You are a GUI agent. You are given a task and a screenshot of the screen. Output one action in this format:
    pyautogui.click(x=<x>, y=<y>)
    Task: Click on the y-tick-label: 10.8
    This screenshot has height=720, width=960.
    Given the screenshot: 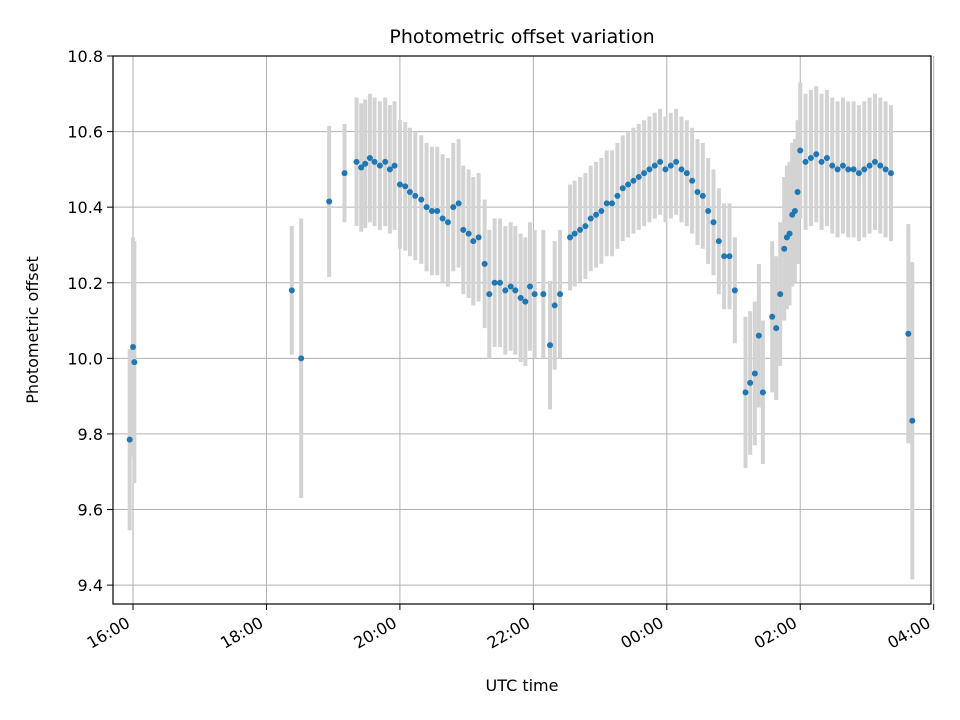 What is the action you would take?
    pyautogui.click(x=85, y=56)
    